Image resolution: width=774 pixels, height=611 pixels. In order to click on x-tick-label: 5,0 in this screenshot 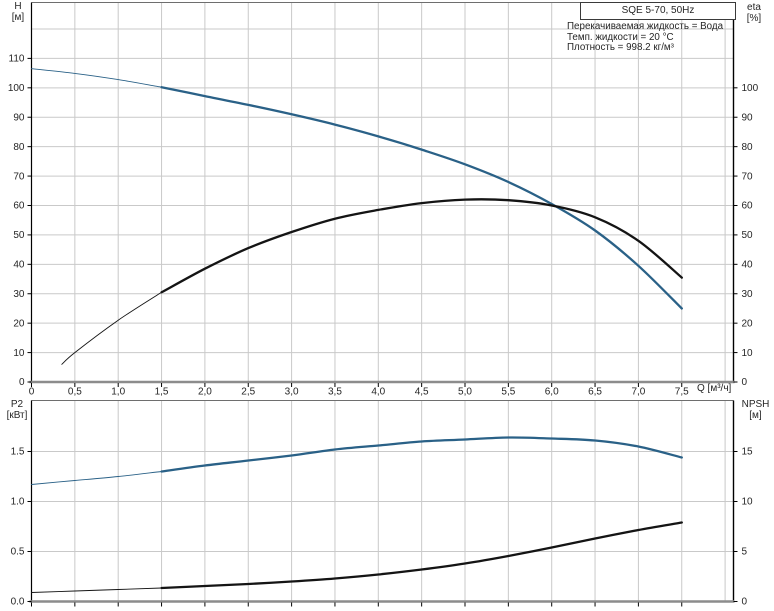, I will do `click(465, 392)`.